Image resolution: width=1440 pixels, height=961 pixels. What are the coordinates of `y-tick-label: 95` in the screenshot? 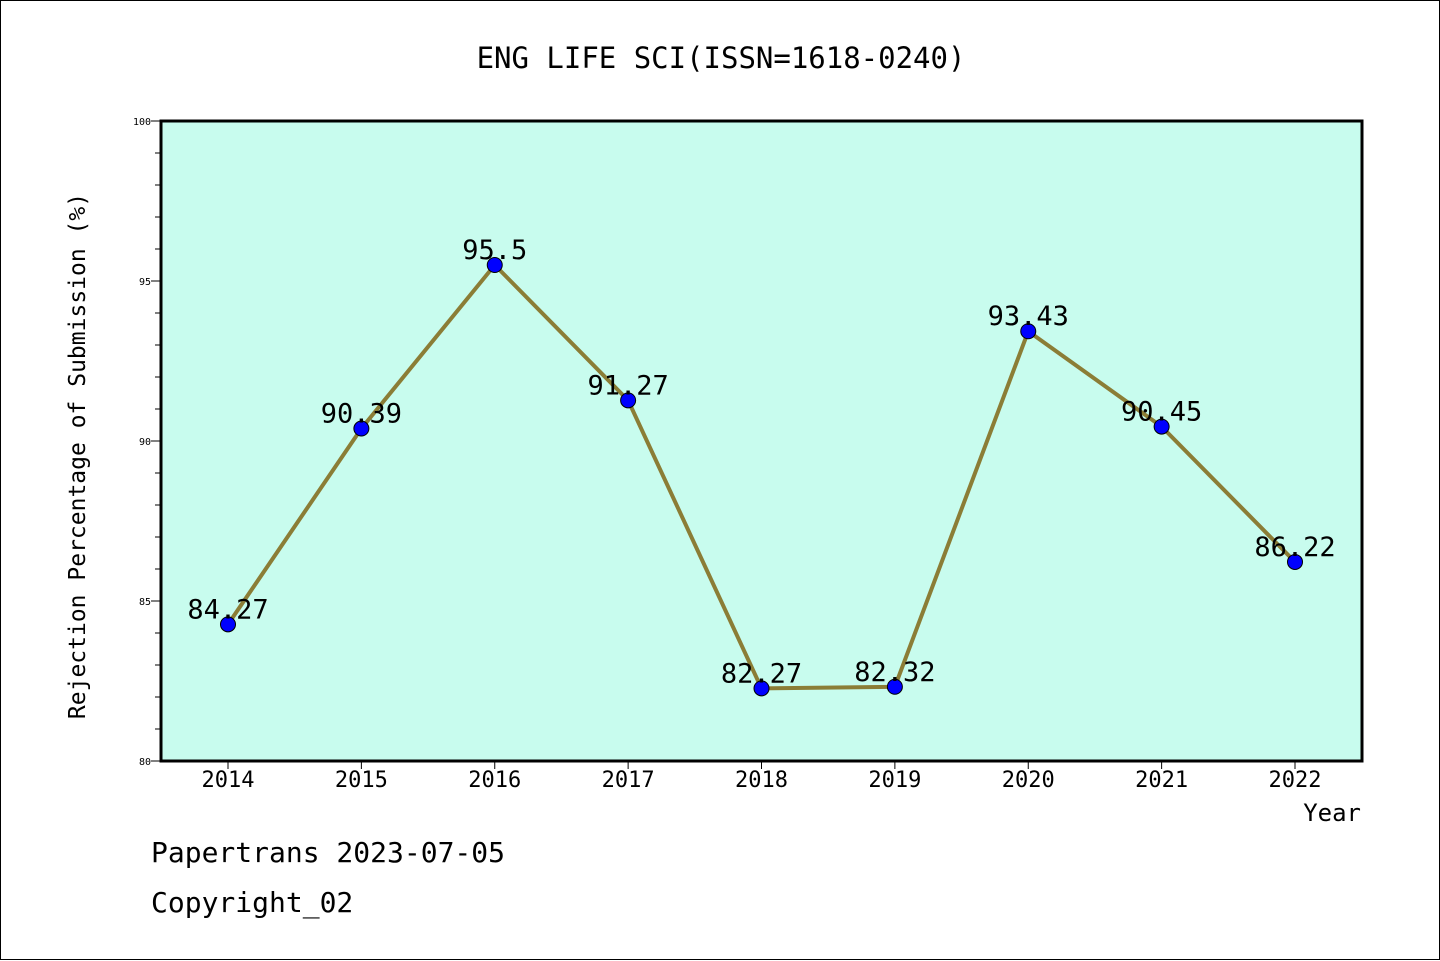 It's located at (145, 282).